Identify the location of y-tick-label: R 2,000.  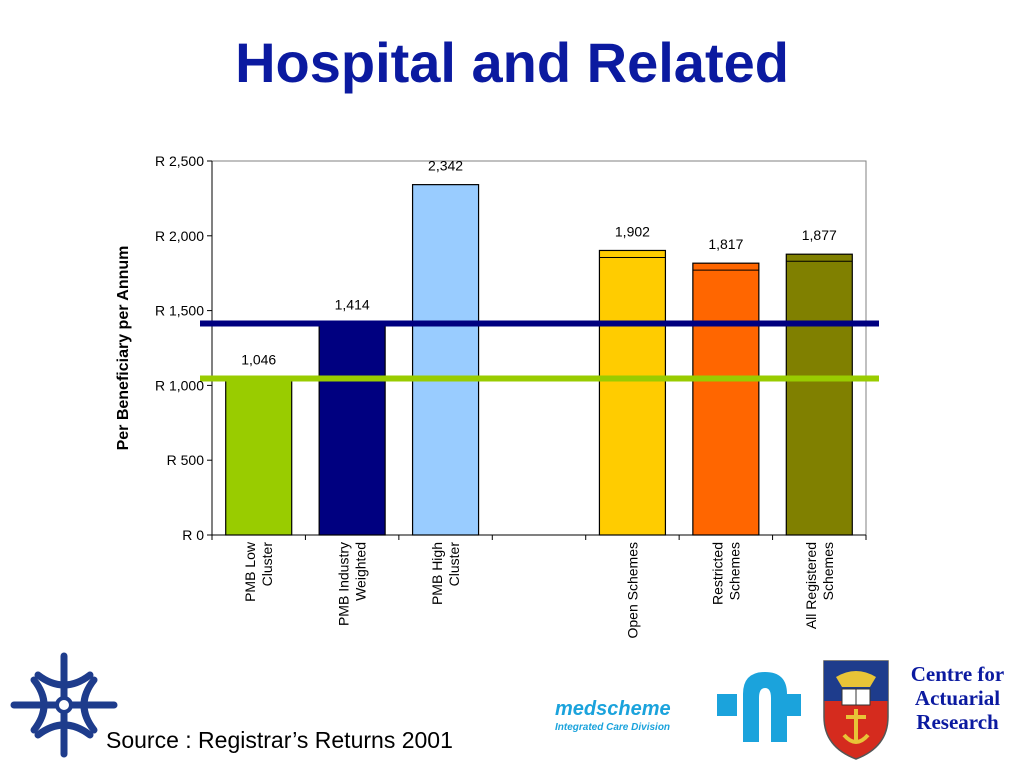
(179, 236).